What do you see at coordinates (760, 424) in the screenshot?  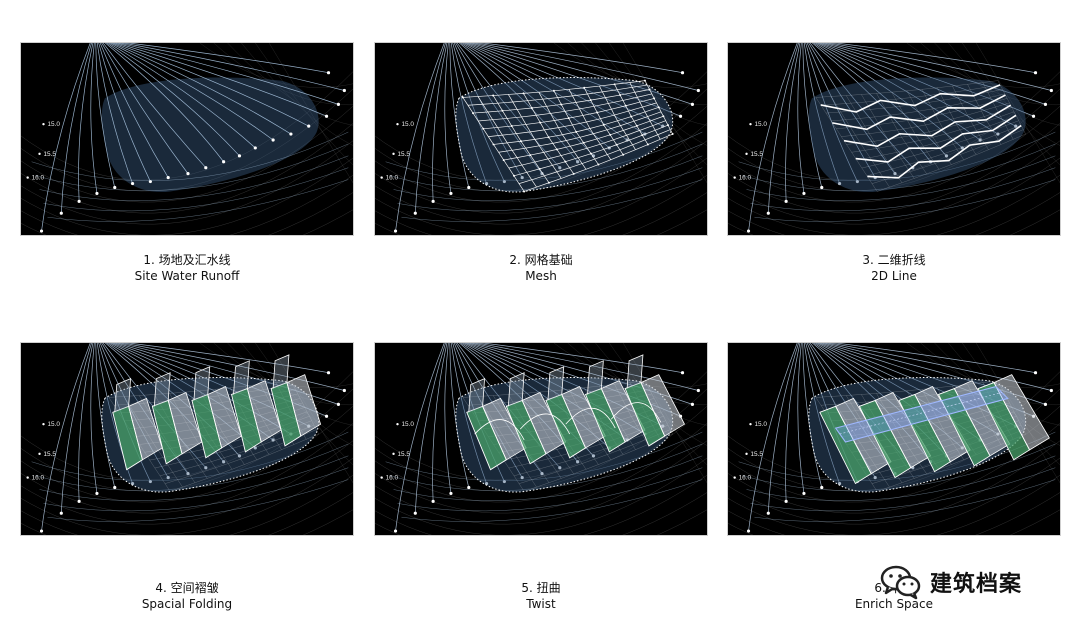 I see `elevation-label-5-0: 15.0` at bounding box center [760, 424].